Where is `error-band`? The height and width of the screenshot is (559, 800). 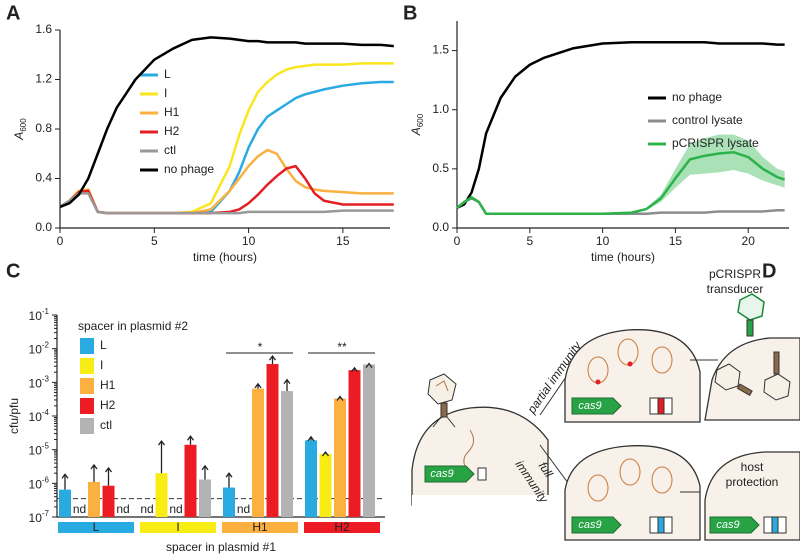 error-band is located at coordinates (621, 174).